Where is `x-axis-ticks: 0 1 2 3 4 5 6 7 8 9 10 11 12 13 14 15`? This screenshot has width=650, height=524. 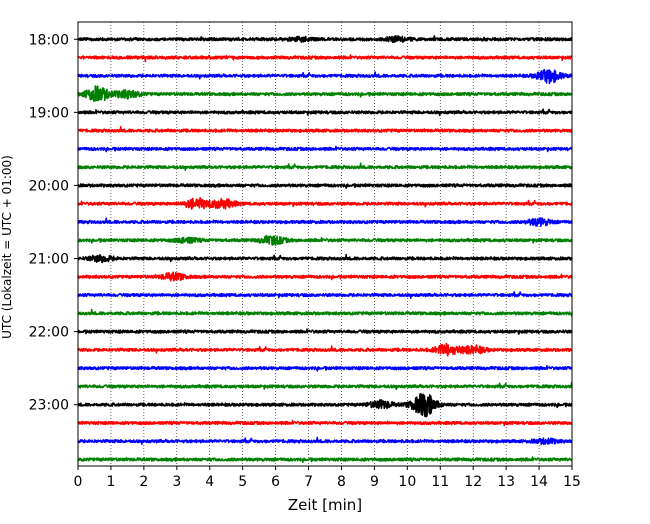 x-axis-ticks: 0 1 2 3 4 5 6 7 8 9 10 11 12 13 14 15 is located at coordinates (327, 478).